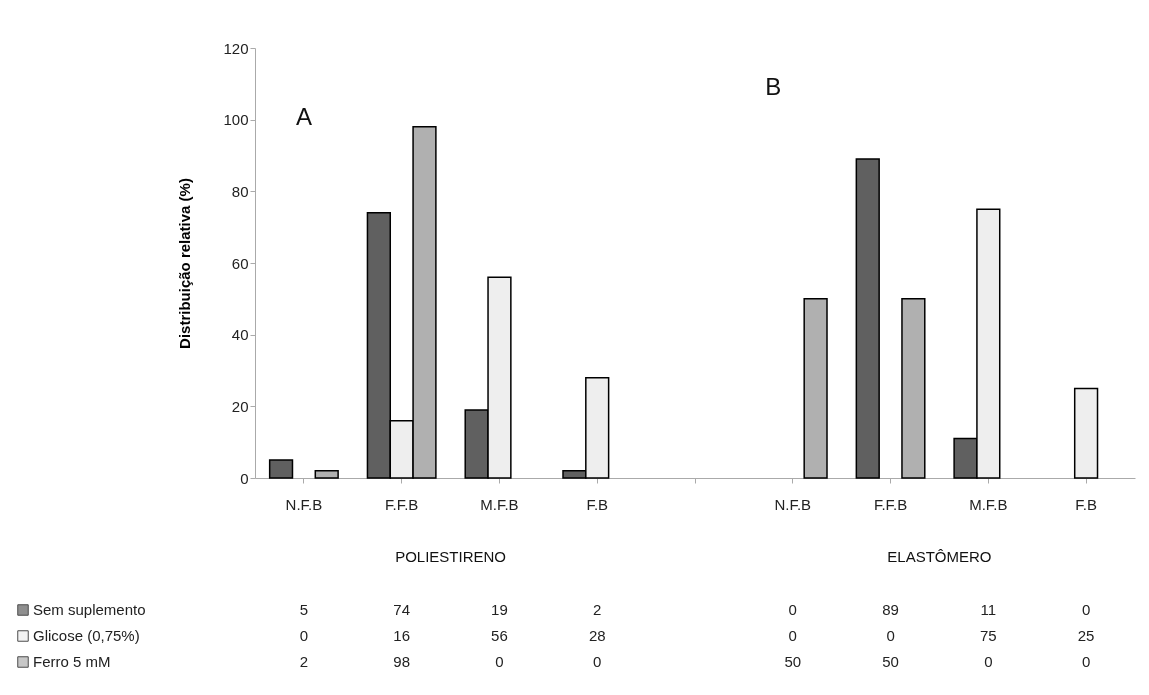  Describe the element at coordinates (450, 556) in the screenshot. I see `text: POLIESTIRENO` at that location.